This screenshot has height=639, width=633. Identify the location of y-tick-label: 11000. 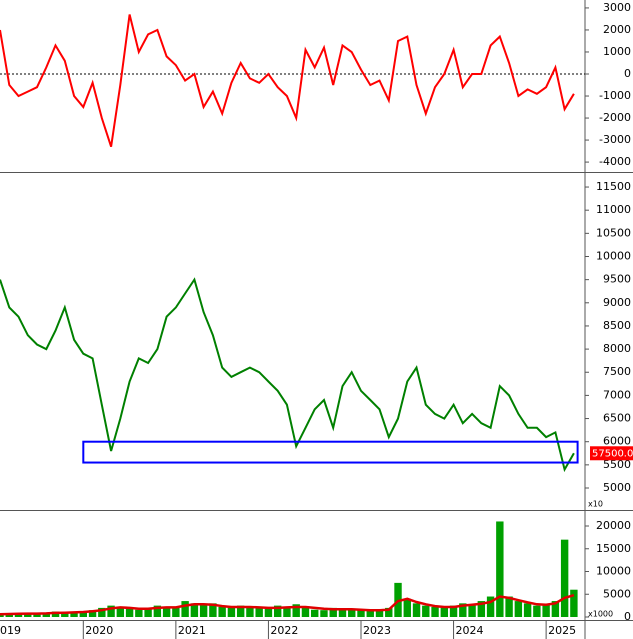
(613, 209).